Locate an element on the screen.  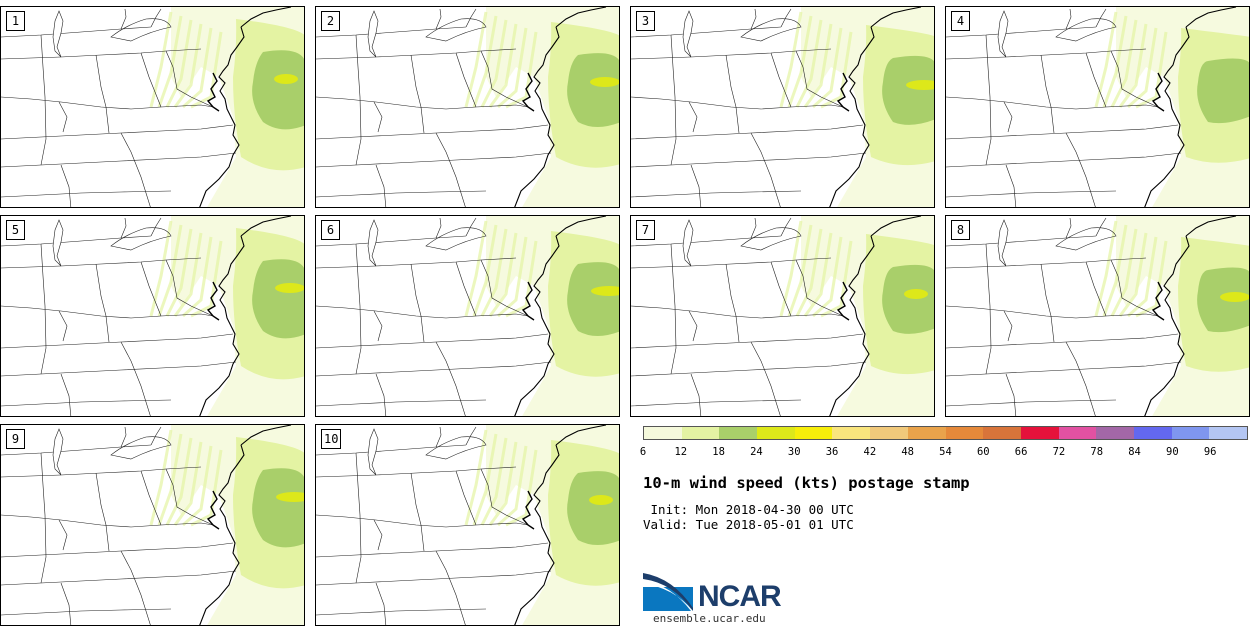
colorbar-tick-labels: 6 12 18 24 30 36 42 48 54 60 66 72 78 84 90 96 is located at coordinates (944, 453).